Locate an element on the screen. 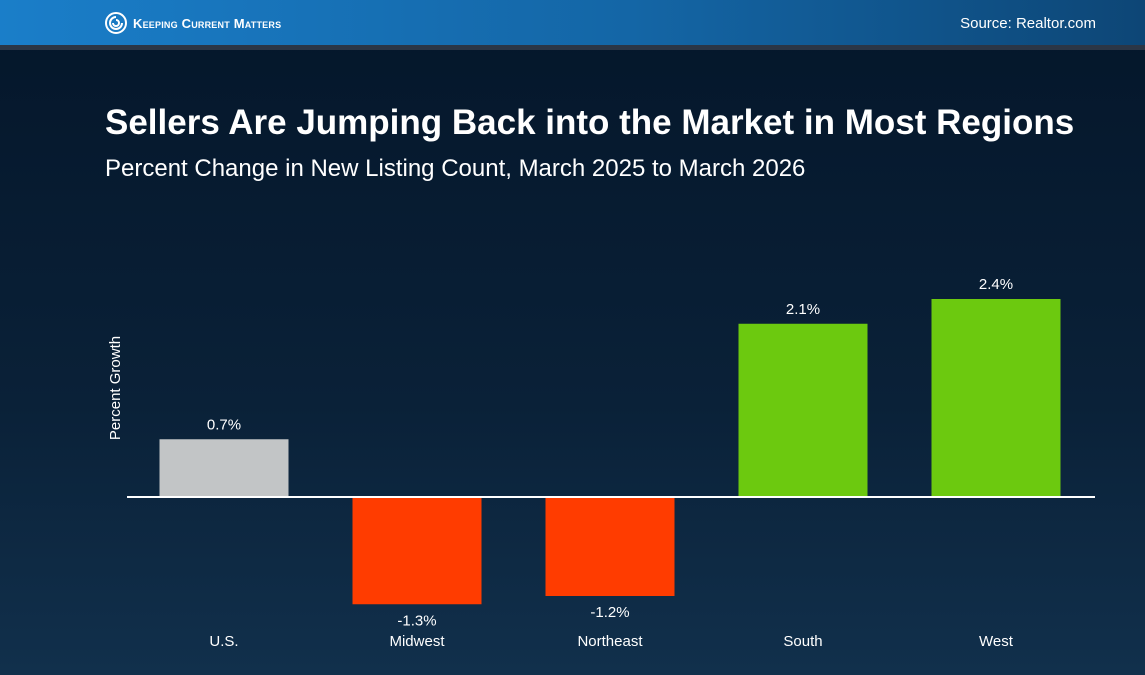  brand: Keeping Current Matters is located at coordinates (193, 23).